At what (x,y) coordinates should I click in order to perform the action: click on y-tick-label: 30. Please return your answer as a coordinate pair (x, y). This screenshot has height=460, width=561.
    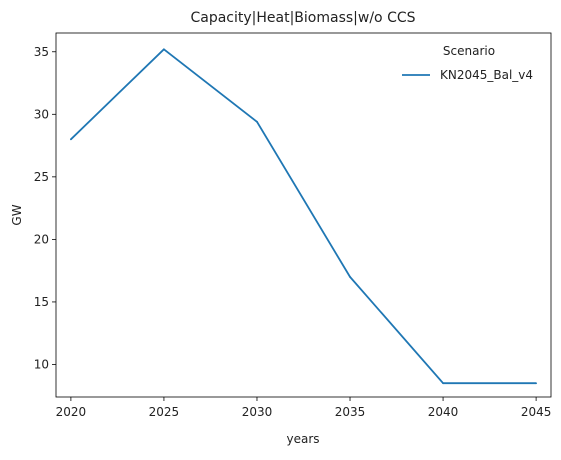
    Looking at the image, I should click on (41, 114).